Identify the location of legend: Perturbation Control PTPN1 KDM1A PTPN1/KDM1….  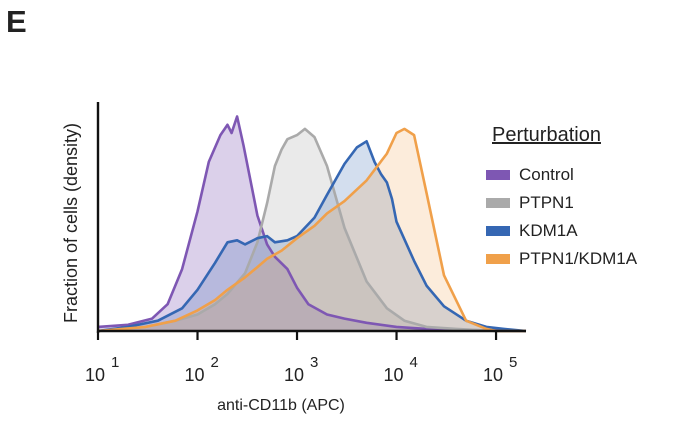
(561, 198).